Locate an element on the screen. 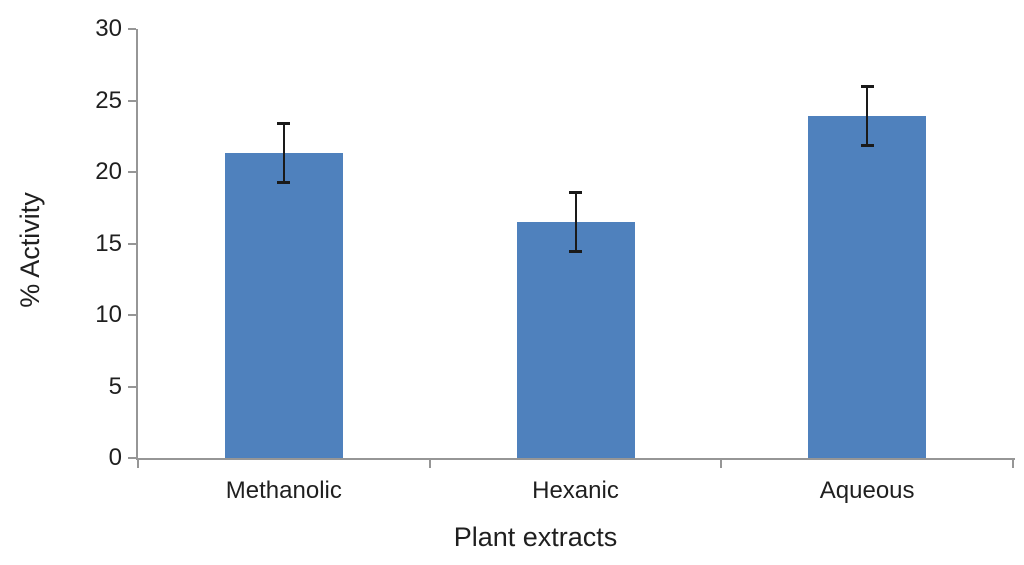  x-category-label: Aqueous is located at coordinates (867, 490).